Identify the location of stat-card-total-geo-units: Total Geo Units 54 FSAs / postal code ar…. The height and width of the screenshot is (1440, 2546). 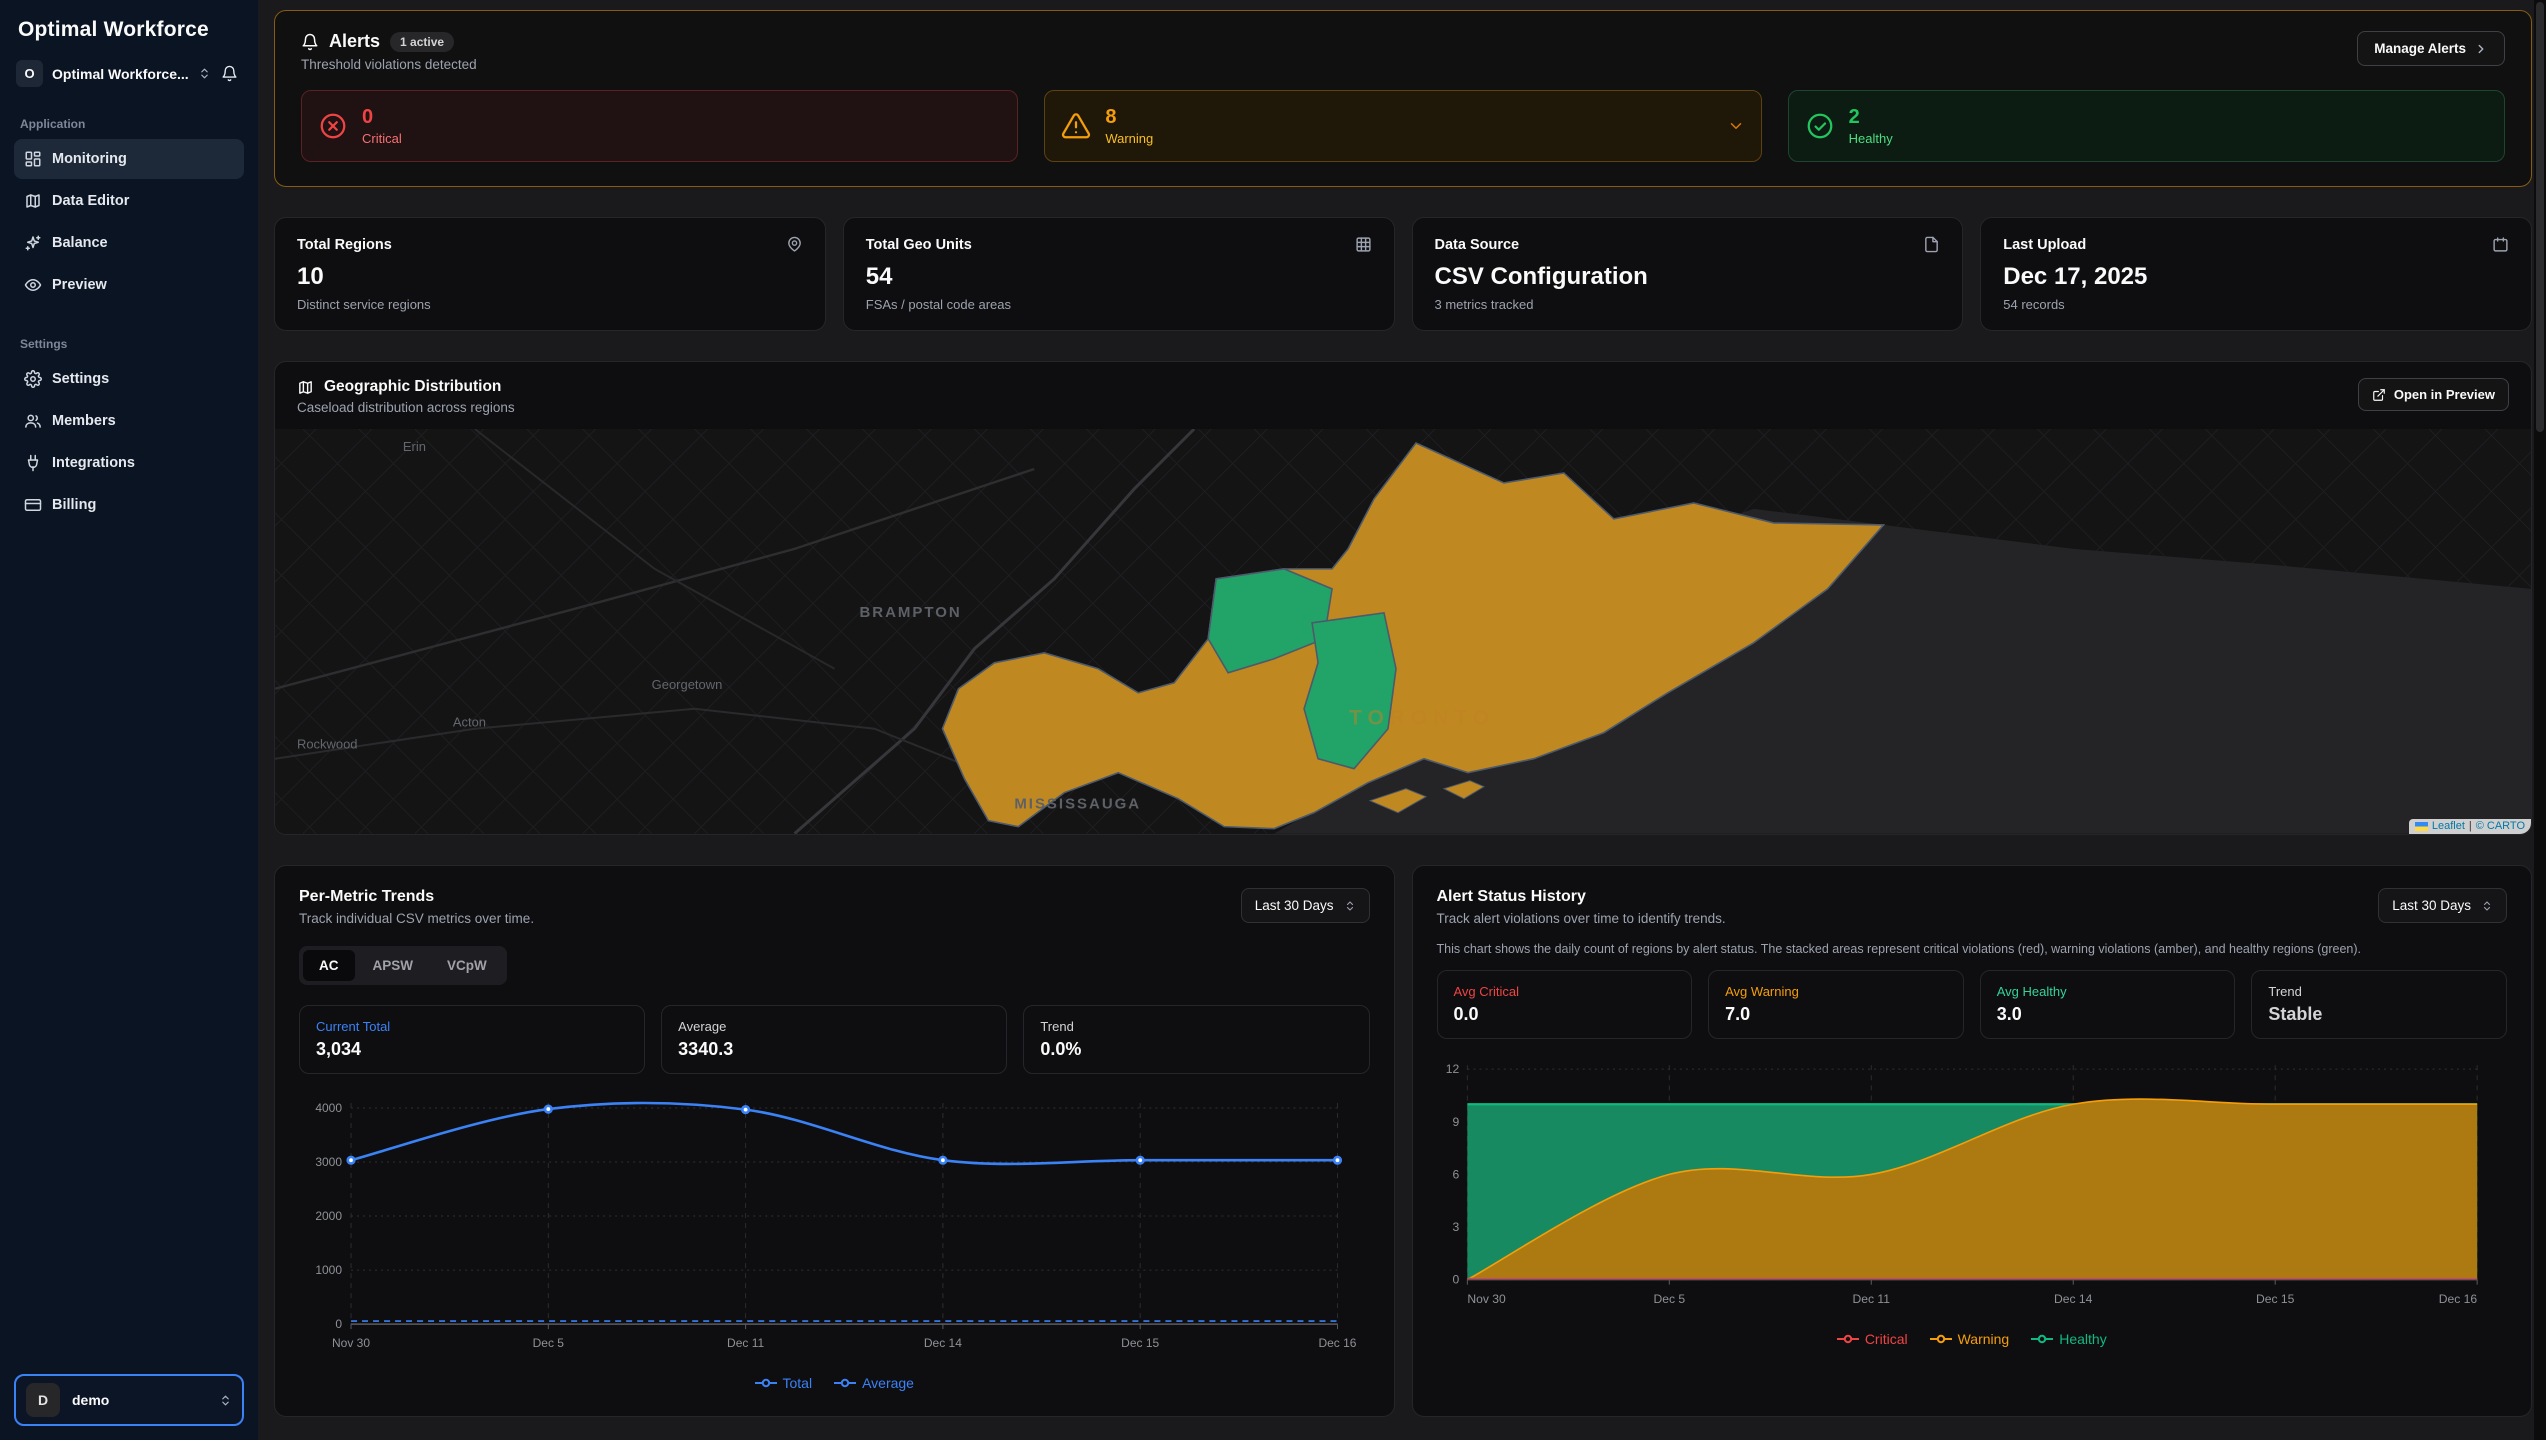
(1118, 274).